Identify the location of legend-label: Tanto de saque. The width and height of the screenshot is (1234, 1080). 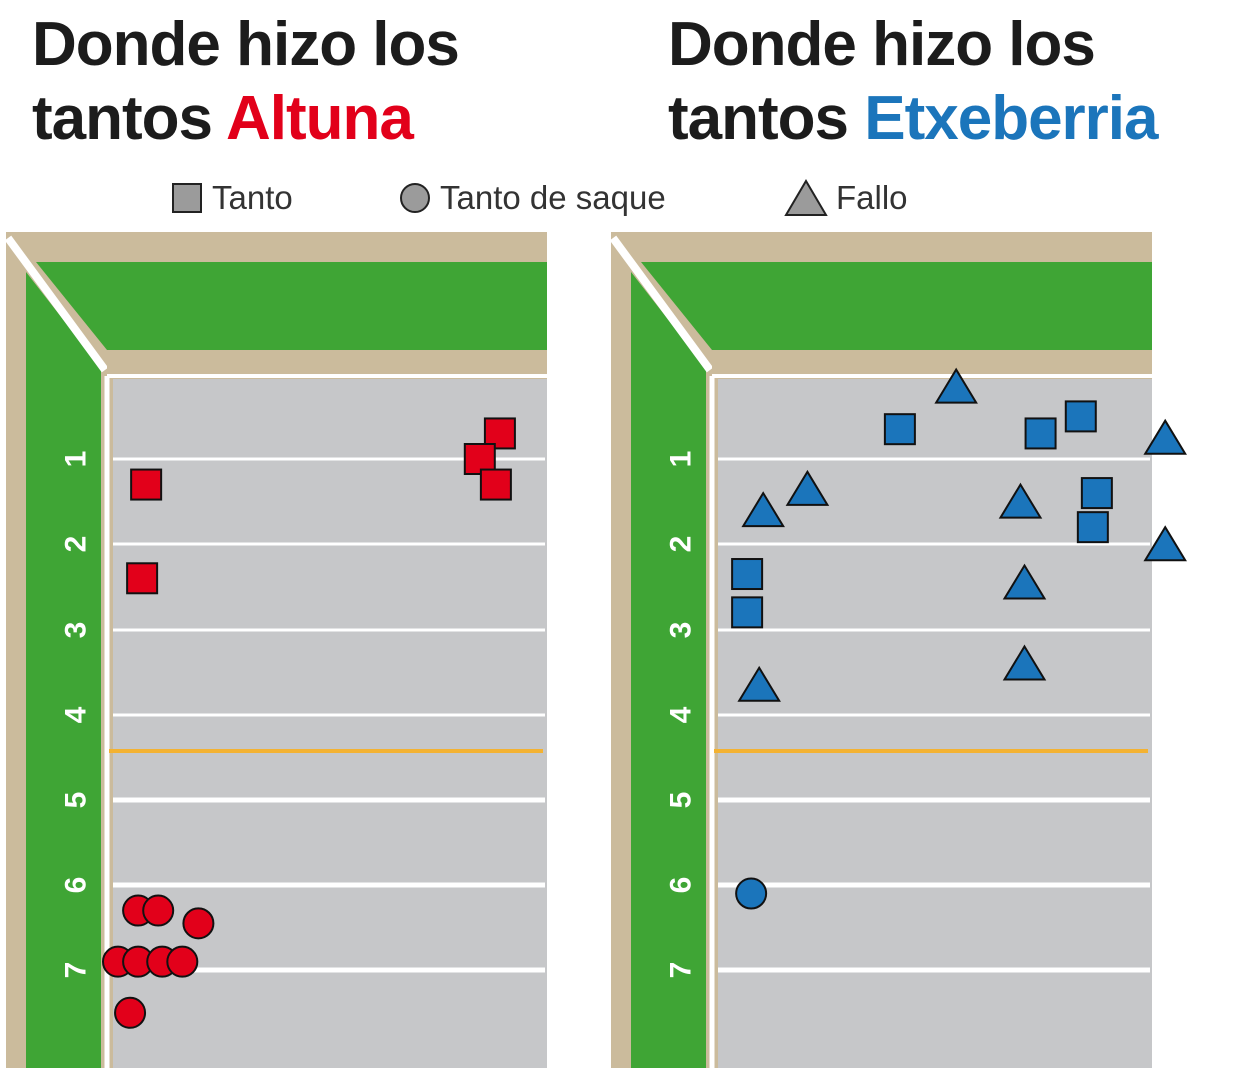
(553, 197).